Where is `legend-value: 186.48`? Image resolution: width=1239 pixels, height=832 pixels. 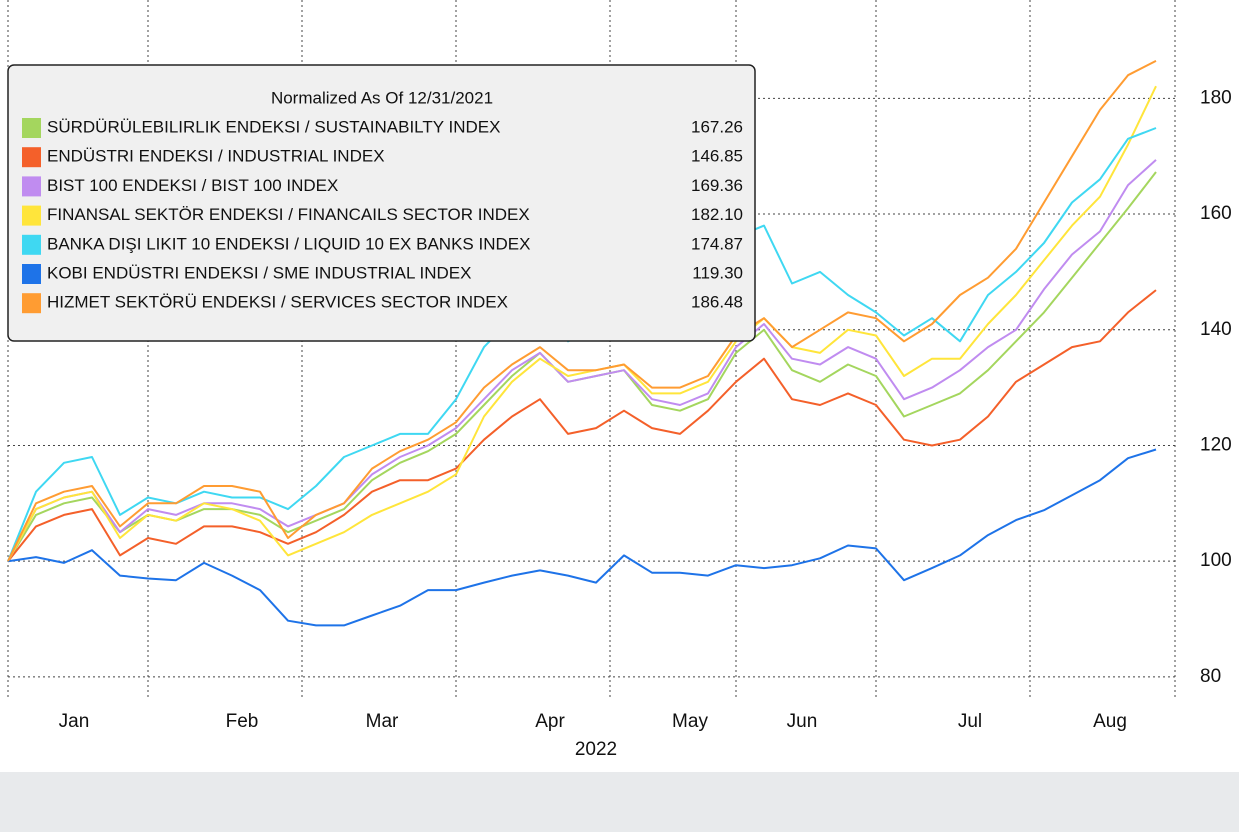 legend-value: 186.48 is located at coordinates (717, 302).